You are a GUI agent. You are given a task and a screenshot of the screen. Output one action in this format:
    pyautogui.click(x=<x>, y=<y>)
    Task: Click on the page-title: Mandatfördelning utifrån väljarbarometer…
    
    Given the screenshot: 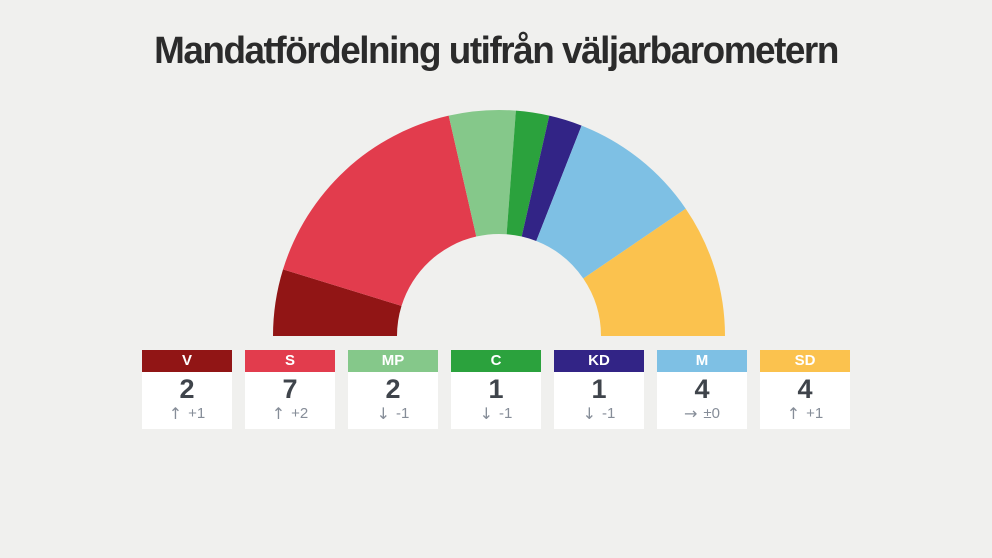 What is the action you would take?
    pyautogui.click(x=496, y=51)
    